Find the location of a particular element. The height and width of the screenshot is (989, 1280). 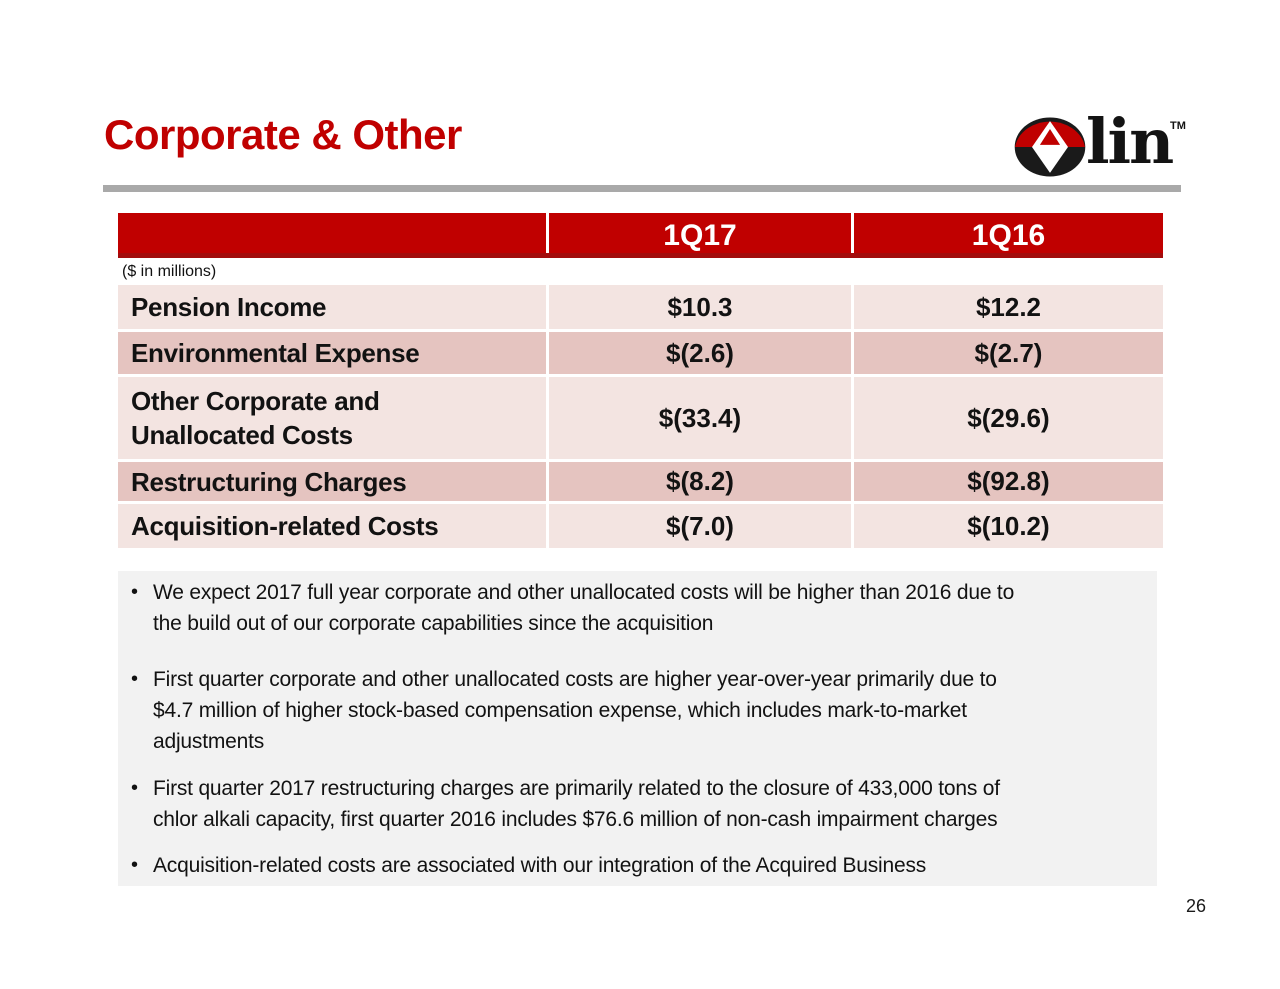

value-1q16: $12.2 is located at coordinates (1008, 307).